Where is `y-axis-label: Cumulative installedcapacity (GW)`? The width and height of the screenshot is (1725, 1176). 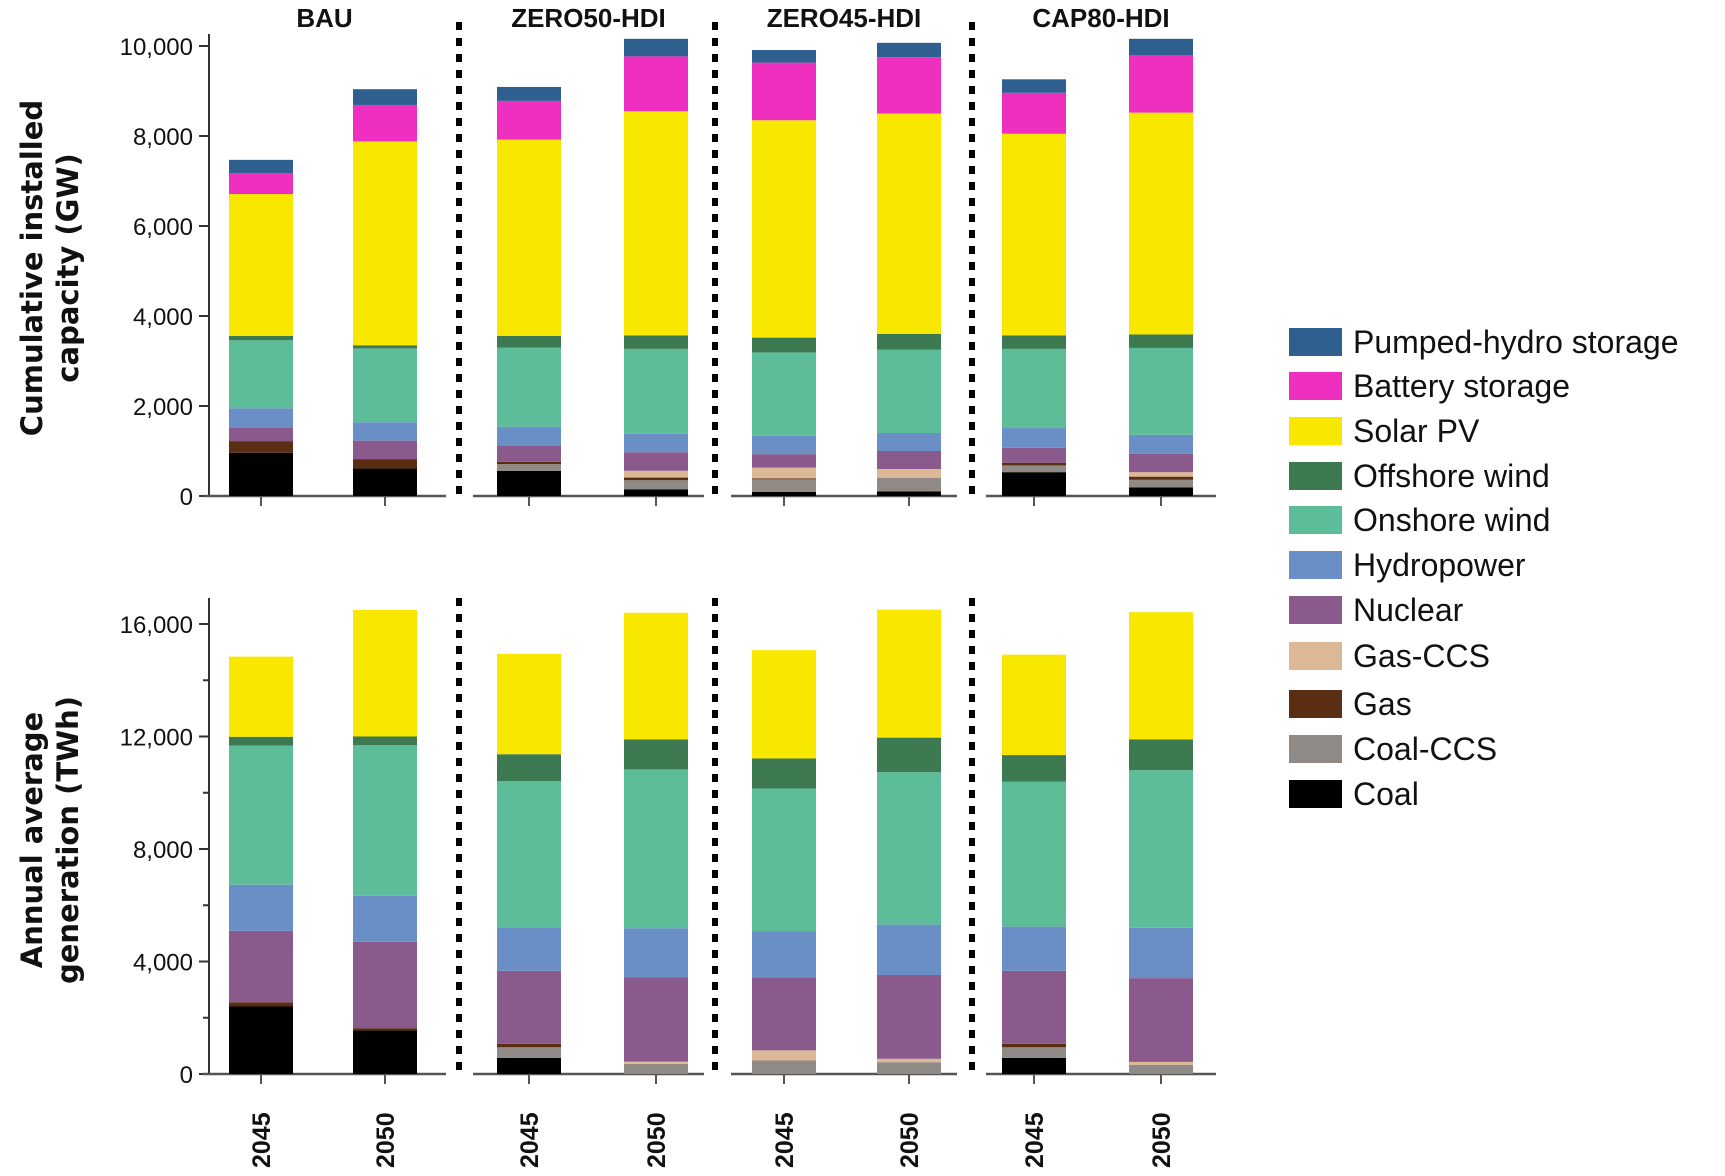
y-axis-label: Cumulative installedcapacity (GW) is located at coordinates (50, 268).